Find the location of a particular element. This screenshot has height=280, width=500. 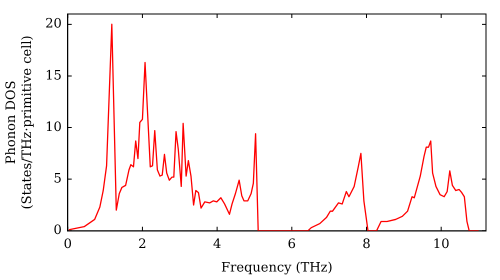

x-tick-label: 4 is located at coordinates (217, 244).